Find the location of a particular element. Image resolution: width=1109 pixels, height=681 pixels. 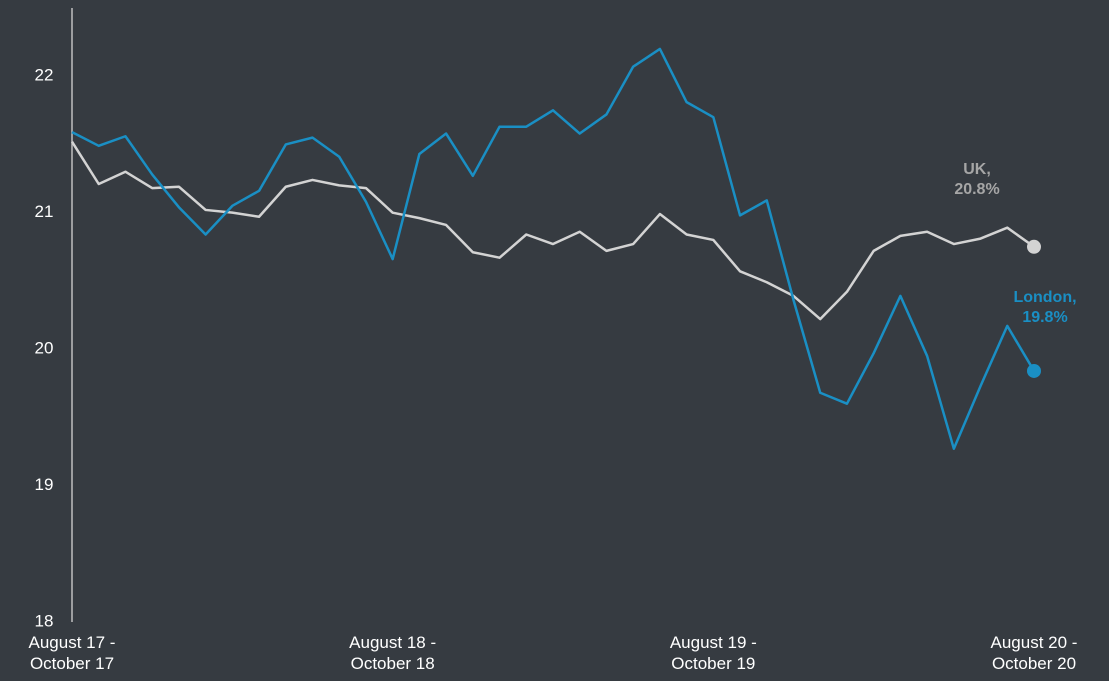

annotation: London, 19.8% is located at coordinates (1045, 307).